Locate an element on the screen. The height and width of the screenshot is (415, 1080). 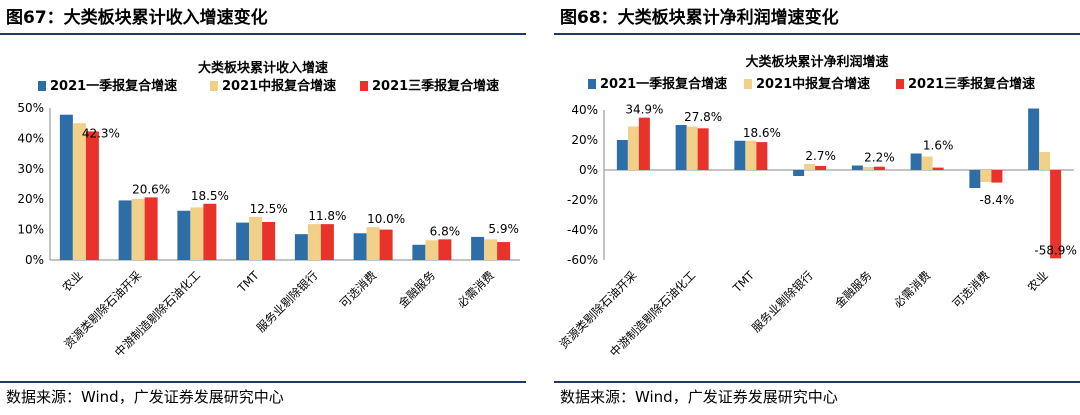
data-label: 2.2% is located at coordinates (879, 158).